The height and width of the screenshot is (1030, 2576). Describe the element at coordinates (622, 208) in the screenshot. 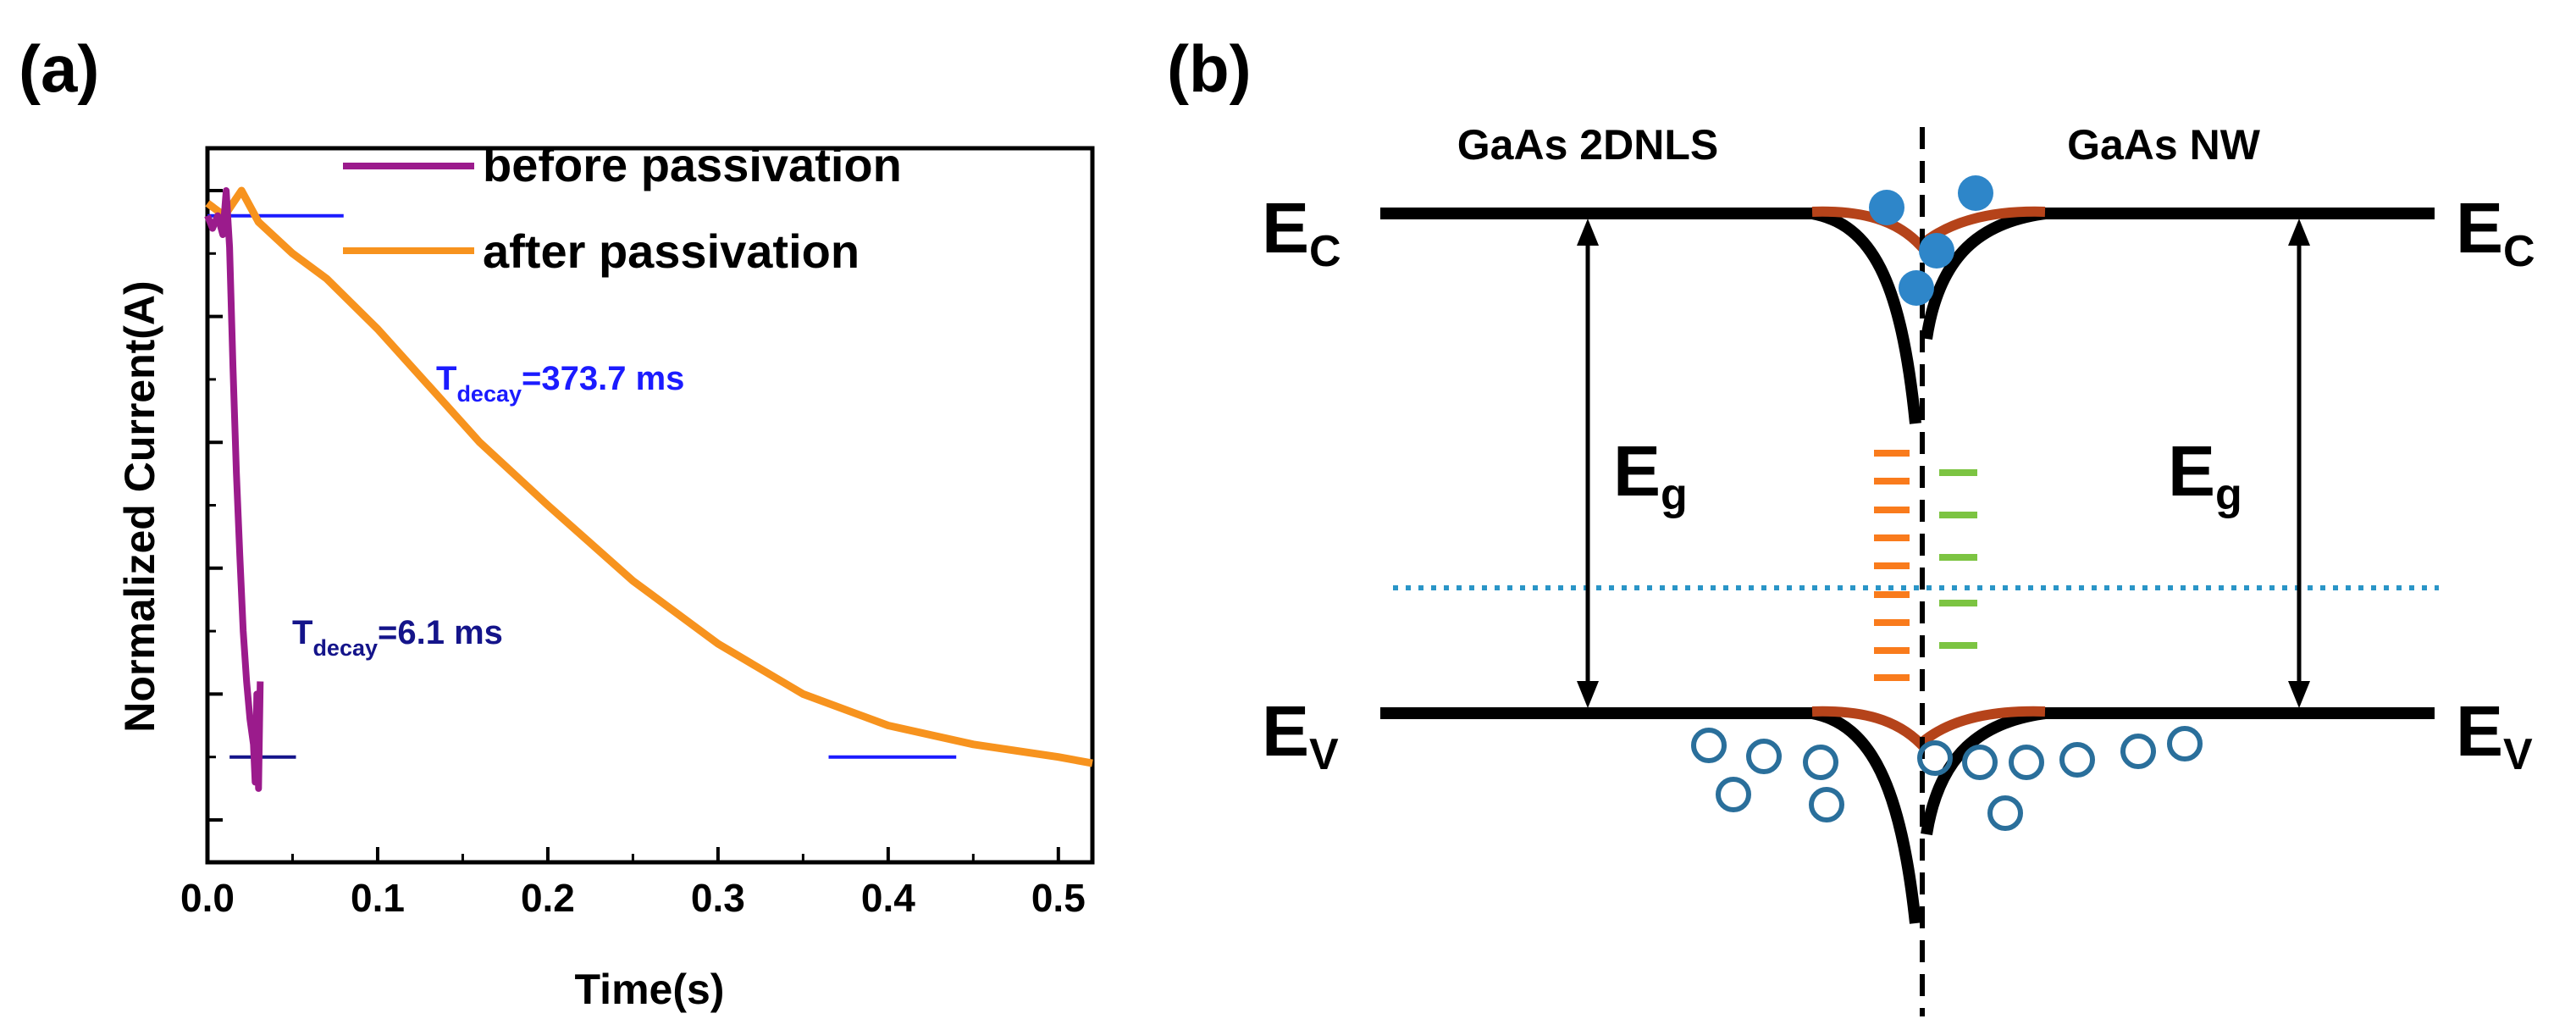

I see `legend: before passivation after passivation` at that location.